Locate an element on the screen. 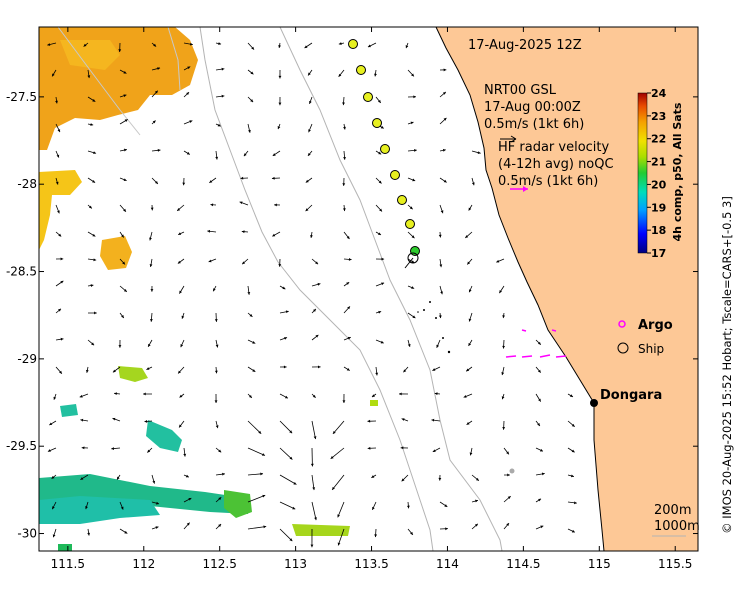 The width and height of the screenshot is (740, 592). sst-patch-dot-b is located at coordinates (65, 547).